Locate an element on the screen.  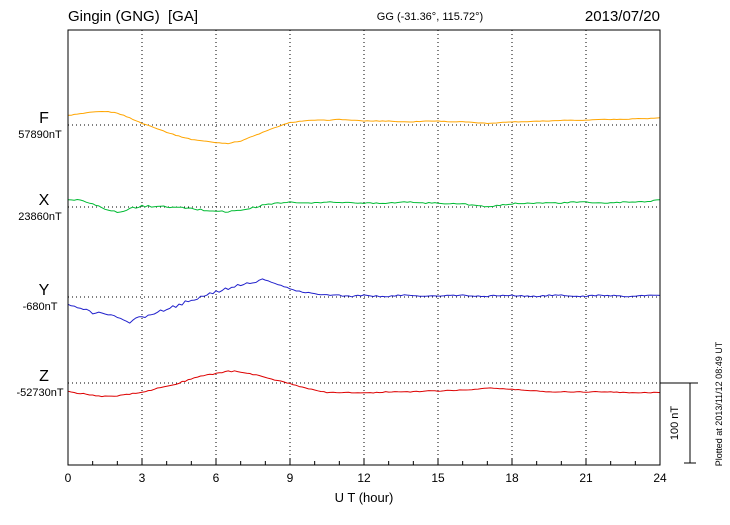
station-coordinates: GG (-31.36°, 115.72°) is located at coordinates (430, 17).